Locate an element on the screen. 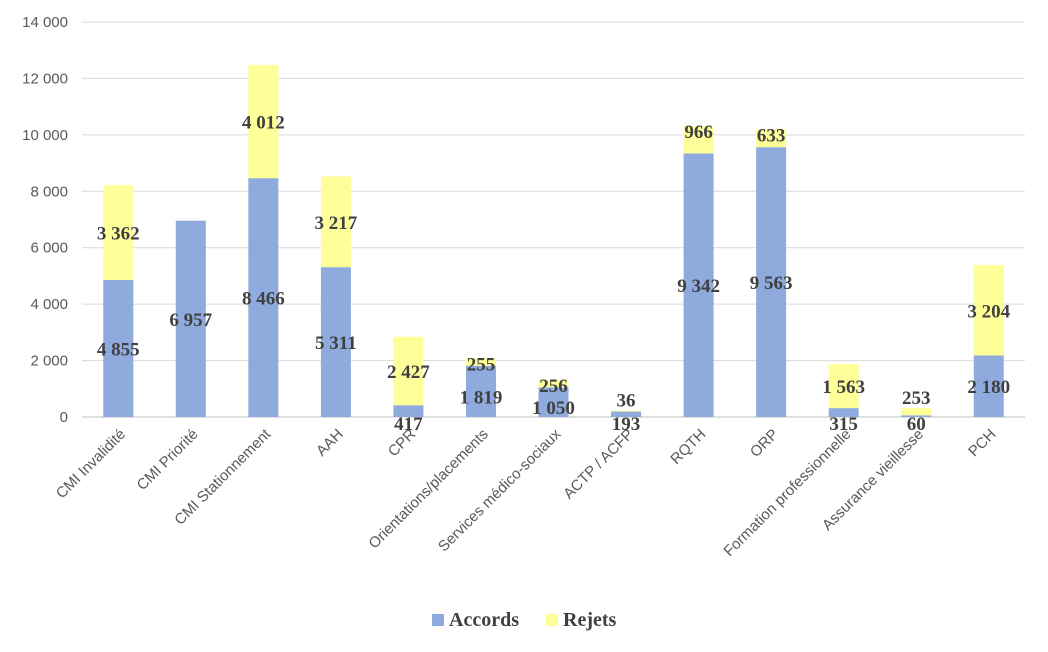 The image size is (1048, 652). y-tick-label: 6 000 is located at coordinates (49, 248).